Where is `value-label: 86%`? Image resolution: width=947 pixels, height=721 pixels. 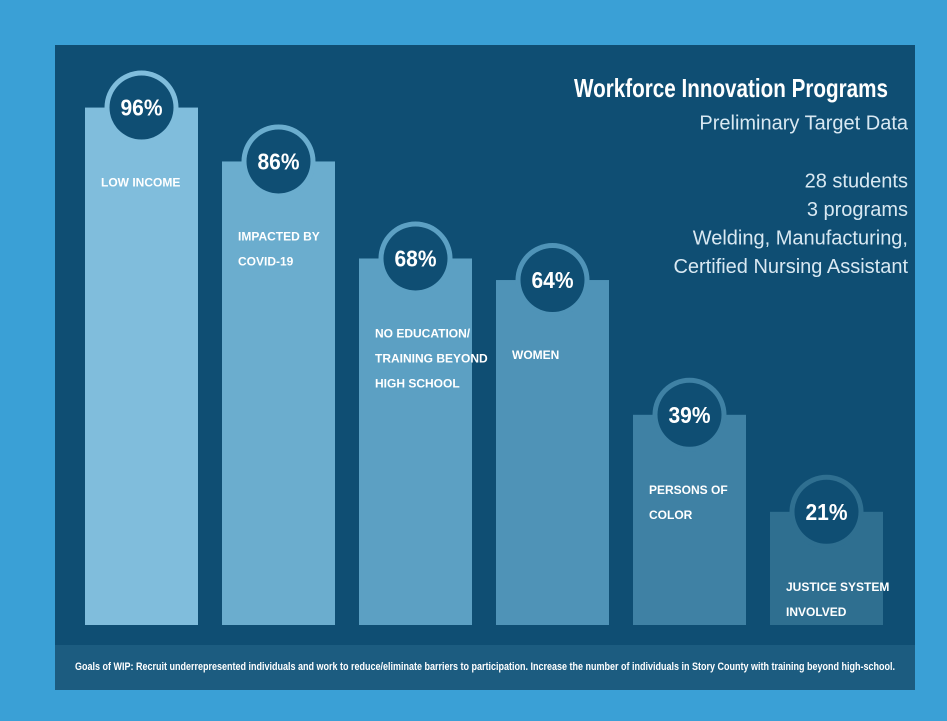
value-label: 86% is located at coordinates (279, 162).